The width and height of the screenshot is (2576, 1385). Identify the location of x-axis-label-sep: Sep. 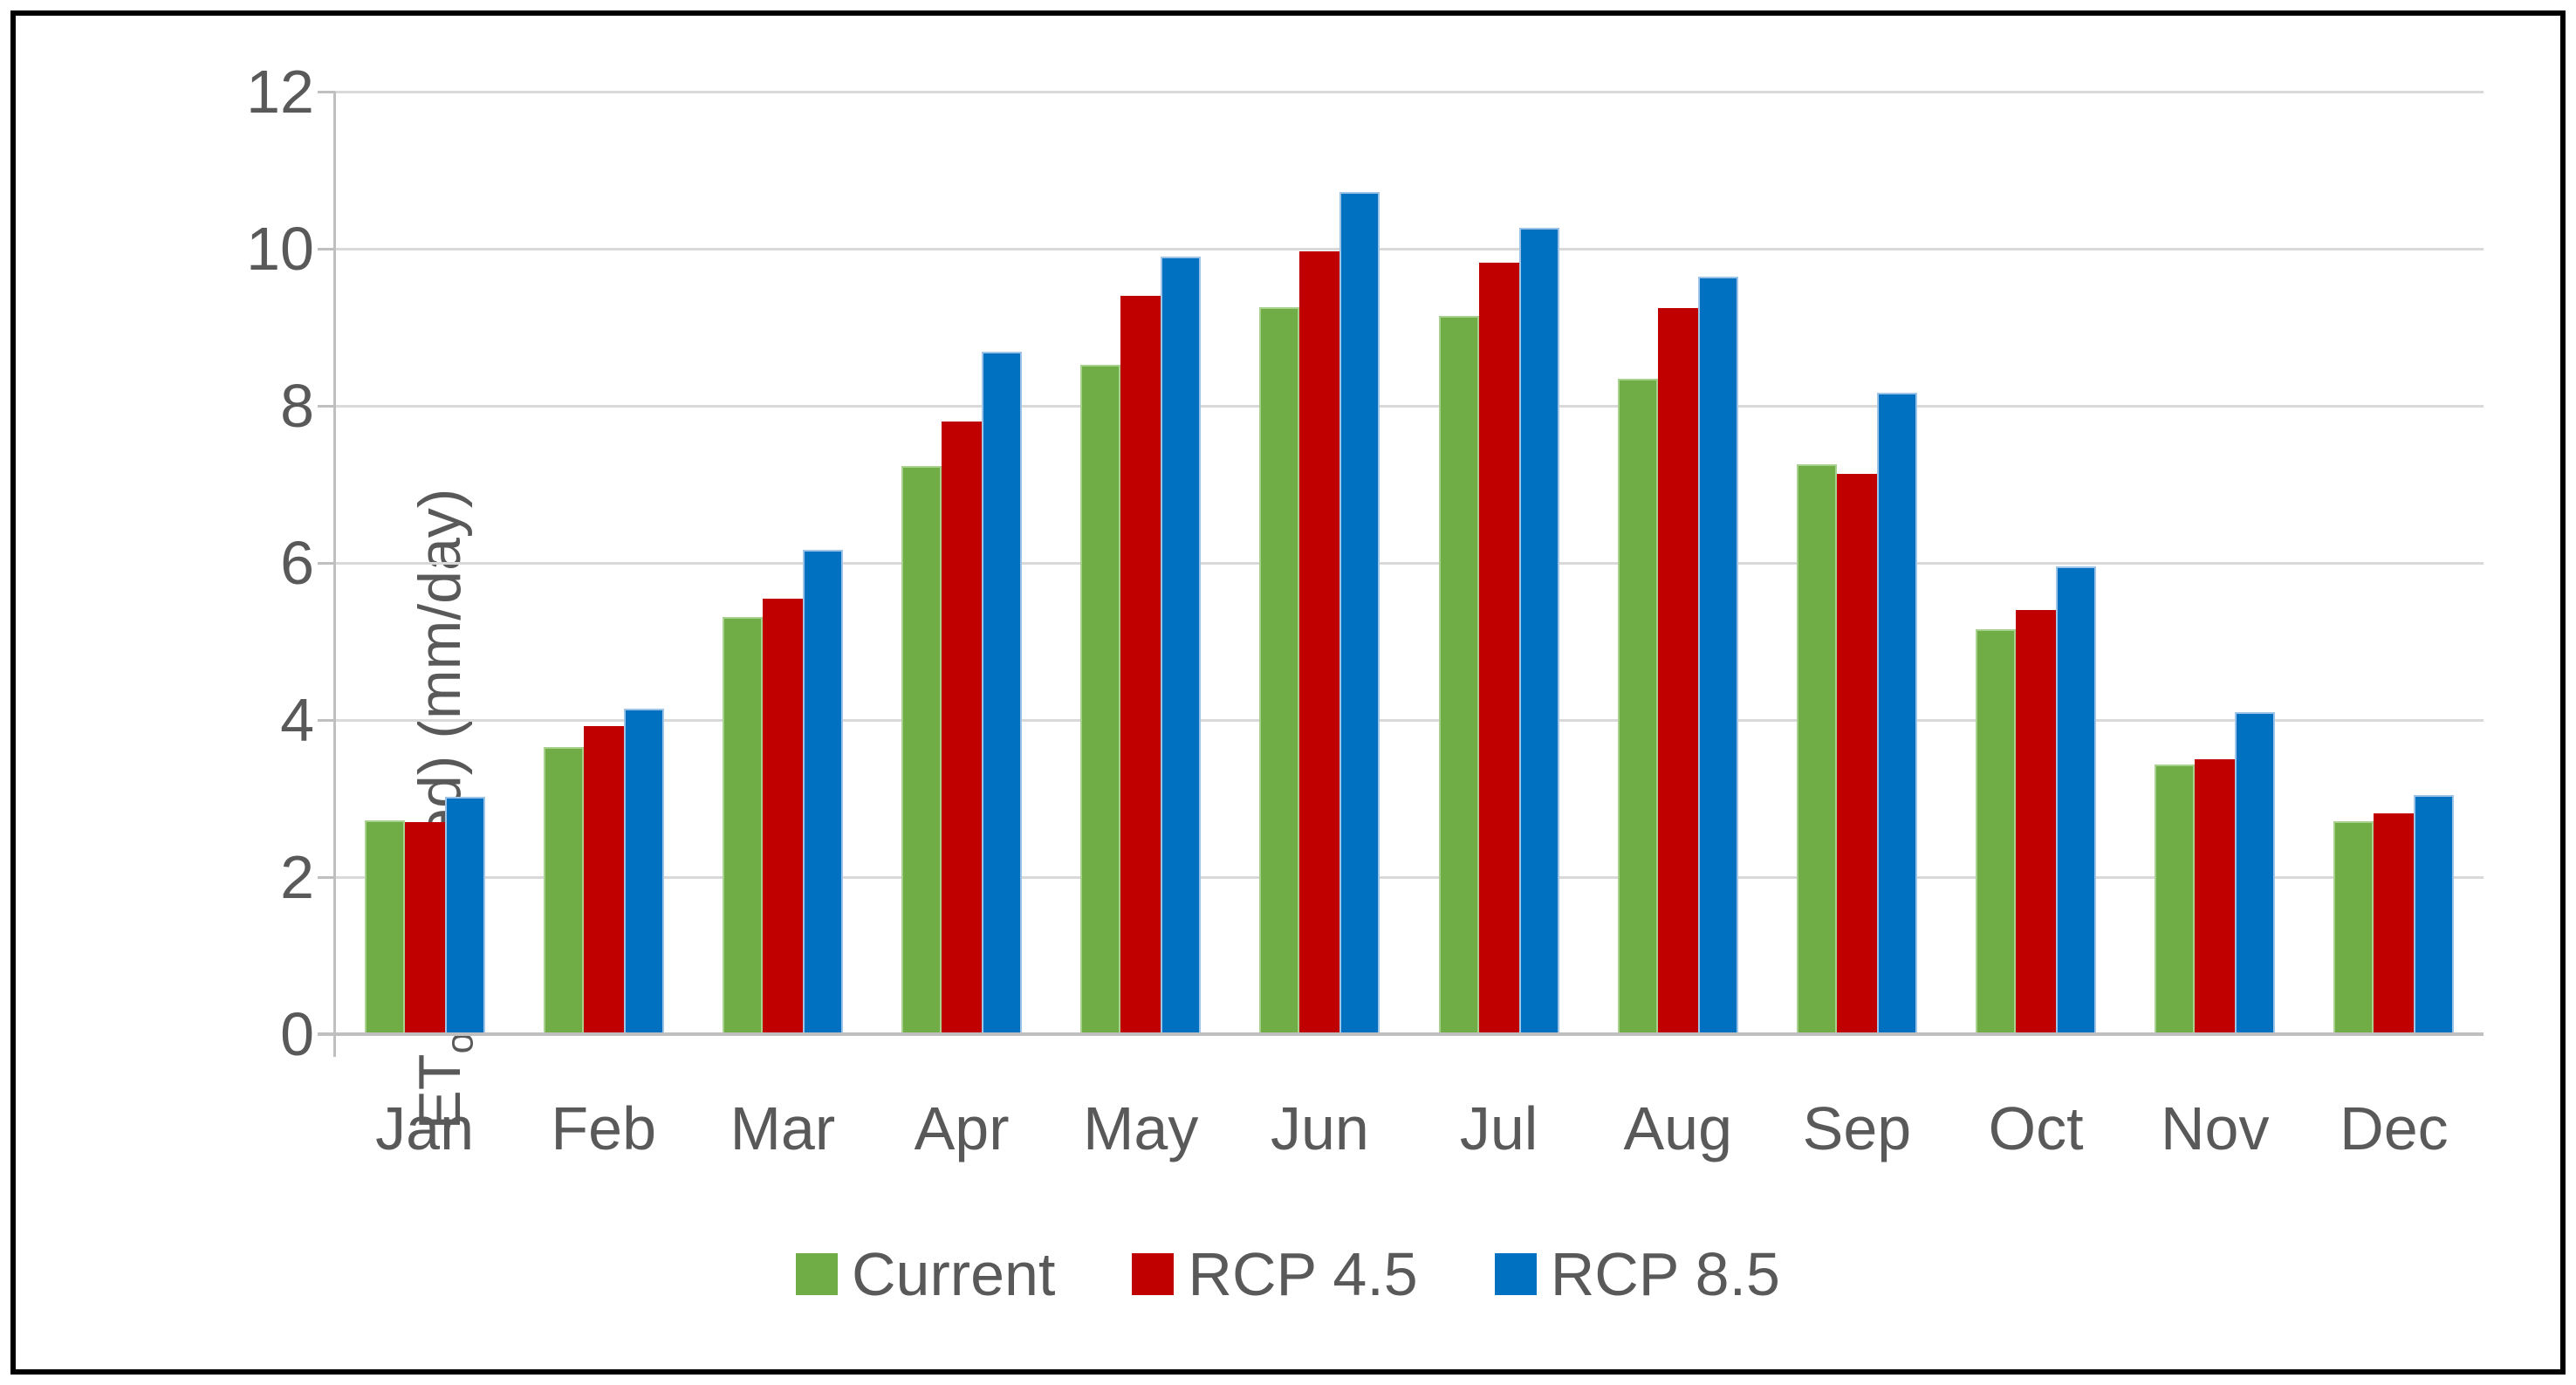
(1857, 1128).